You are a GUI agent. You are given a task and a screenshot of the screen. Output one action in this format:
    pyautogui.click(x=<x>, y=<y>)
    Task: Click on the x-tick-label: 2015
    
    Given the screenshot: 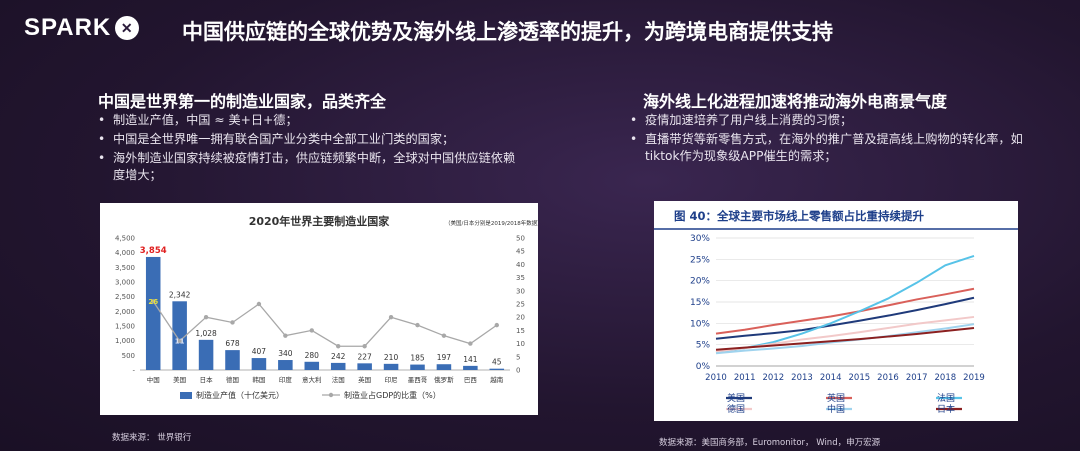 What is the action you would take?
    pyautogui.click(x=860, y=378)
    